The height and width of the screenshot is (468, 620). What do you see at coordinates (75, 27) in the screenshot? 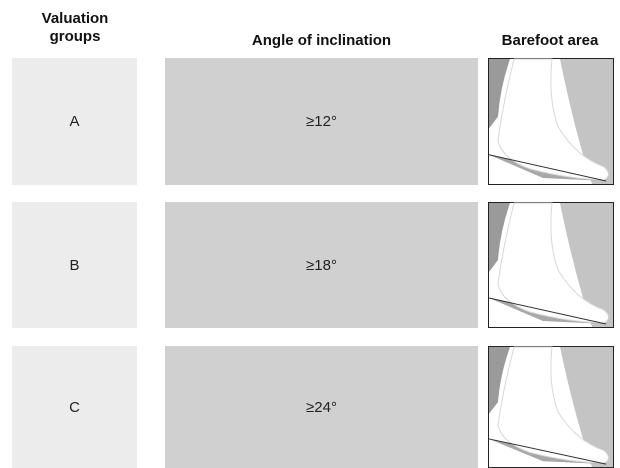
I see `column-header: Valuation groups` at bounding box center [75, 27].